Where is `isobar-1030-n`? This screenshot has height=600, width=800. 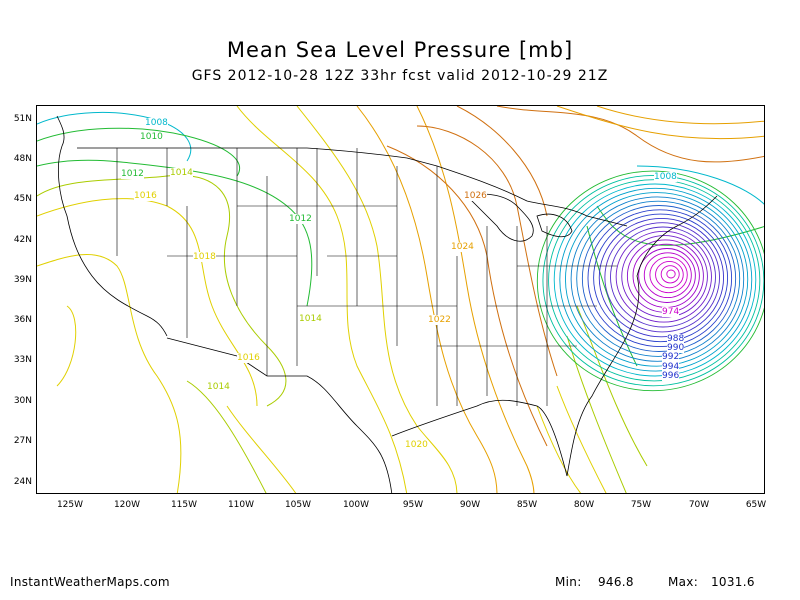
isobar-1030-n is located at coordinates (502, 161).